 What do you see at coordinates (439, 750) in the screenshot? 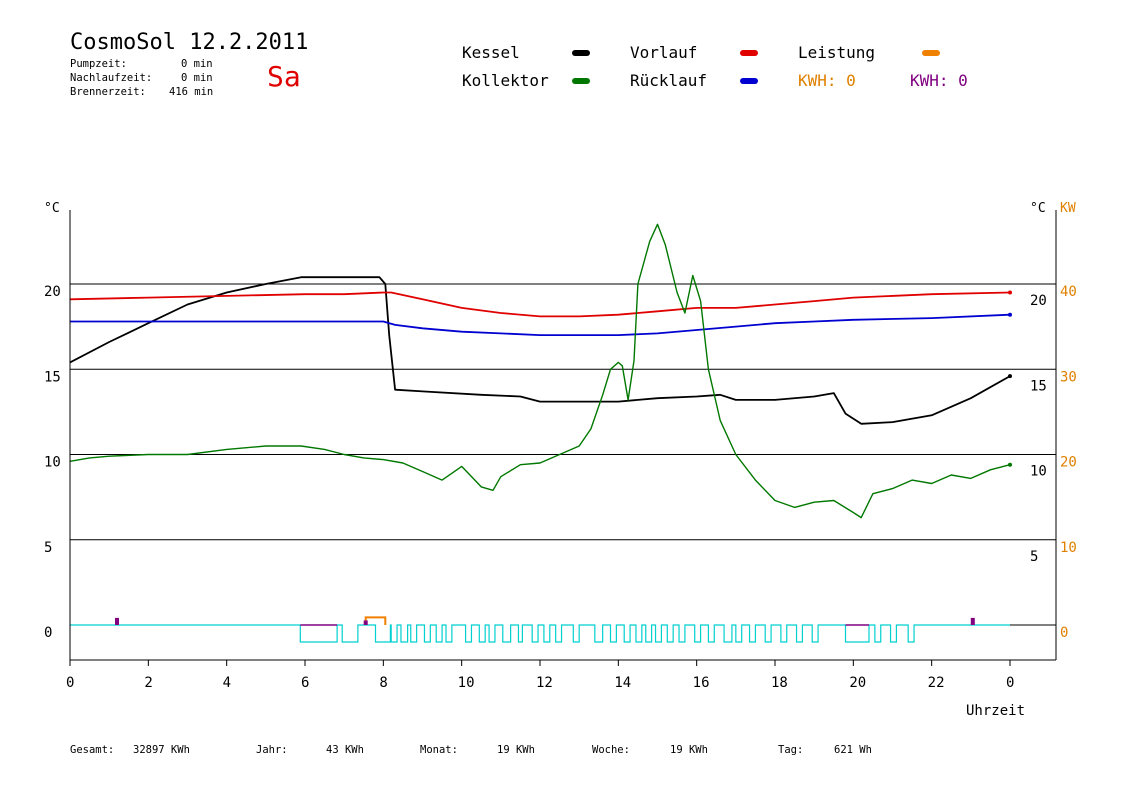
I see `footer-monat-label: Monat:` at bounding box center [439, 750].